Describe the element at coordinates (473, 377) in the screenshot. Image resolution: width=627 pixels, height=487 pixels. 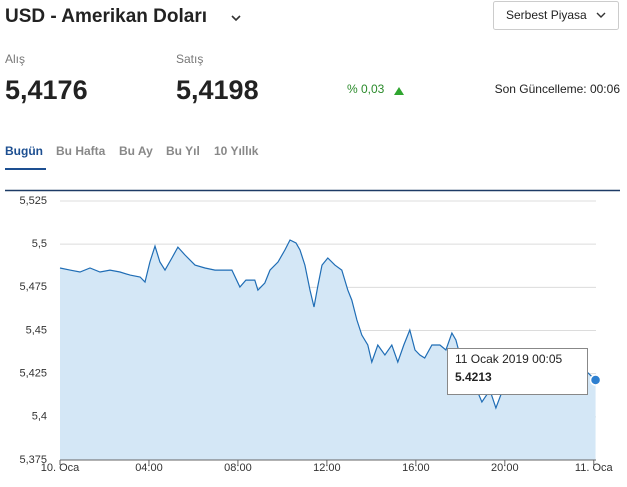
I see `tooltip-value: 5.4213` at that location.